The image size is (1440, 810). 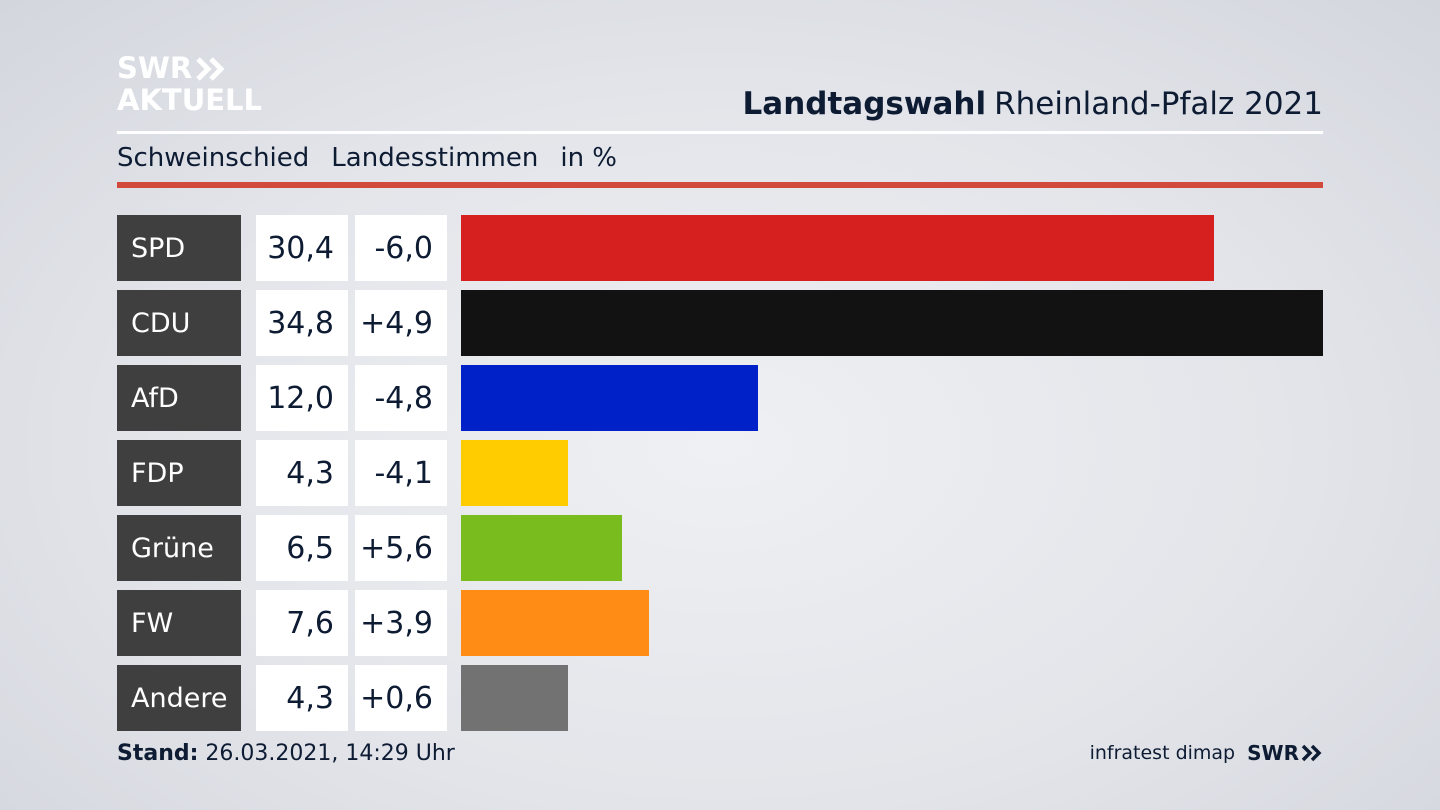 I want to click on party-row: SPD 30,4 -6,0, so click(x=720, y=248).